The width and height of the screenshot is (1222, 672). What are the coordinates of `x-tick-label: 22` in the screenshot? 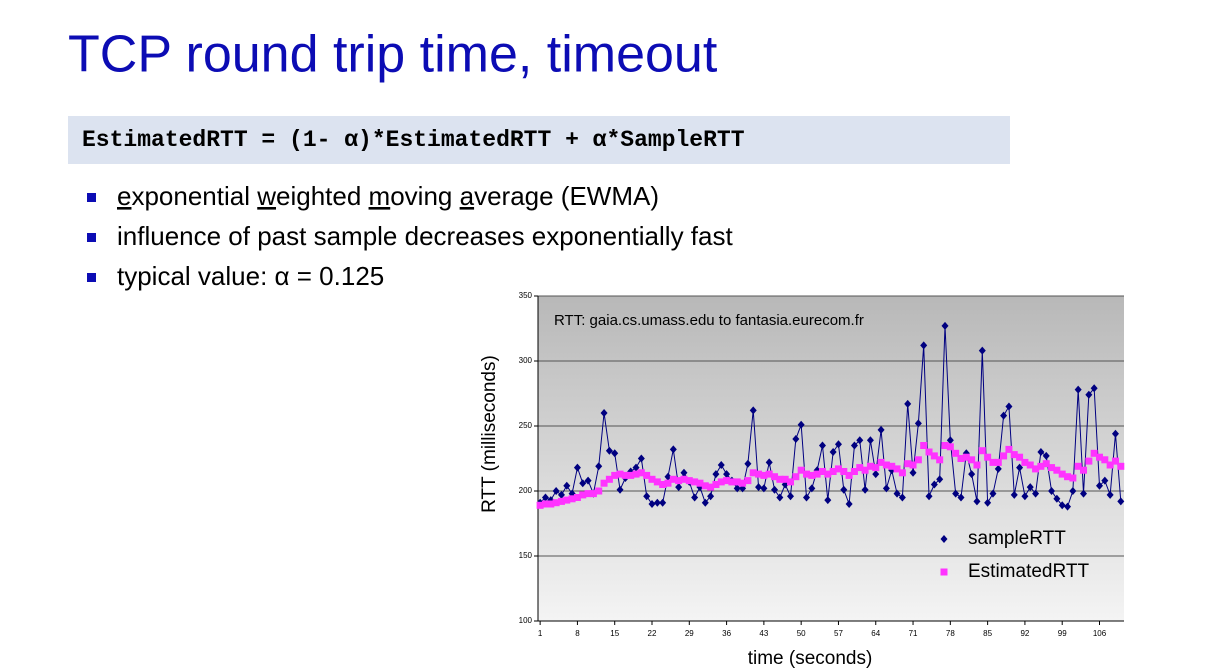 It's located at (652, 633).